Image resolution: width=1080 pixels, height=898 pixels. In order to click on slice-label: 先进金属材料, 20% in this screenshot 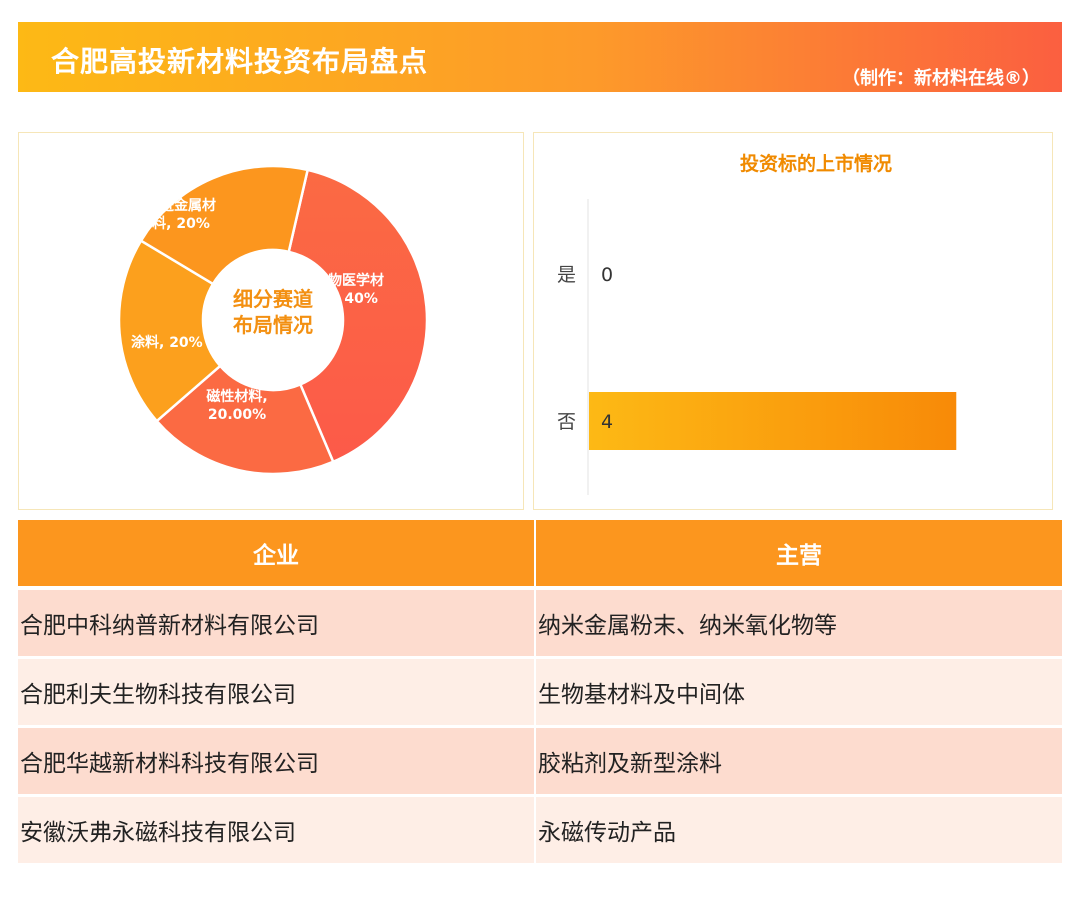, I will do `click(181, 214)`.